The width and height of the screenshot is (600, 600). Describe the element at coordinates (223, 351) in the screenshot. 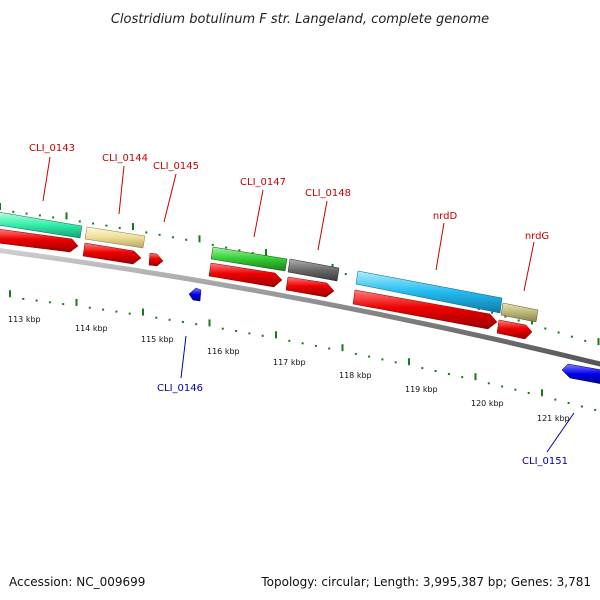

I see `scale-label: 116 kbp` at that location.